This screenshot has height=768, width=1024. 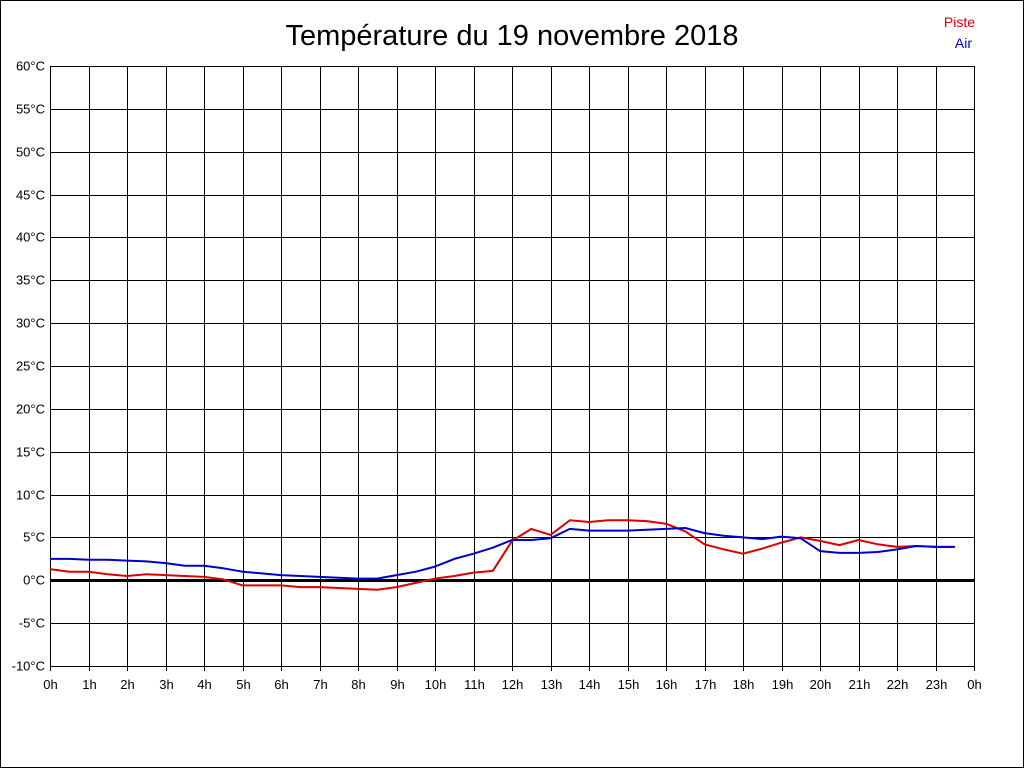 What do you see at coordinates (204, 684) in the screenshot?
I see `x-tick-label: 4h` at bounding box center [204, 684].